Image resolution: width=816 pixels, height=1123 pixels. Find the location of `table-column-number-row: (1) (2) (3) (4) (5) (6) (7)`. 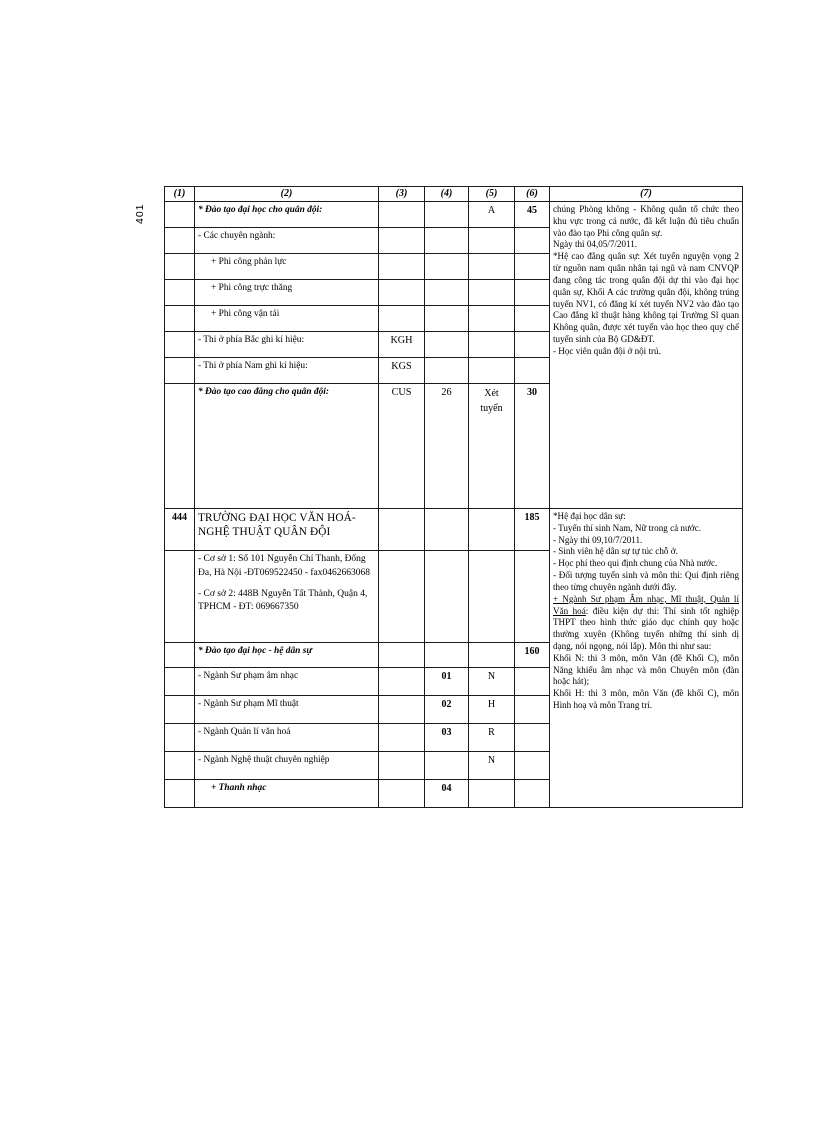

table-column-number-row: (1) (2) (3) (4) (5) (6) (7) is located at coordinates (453, 194).